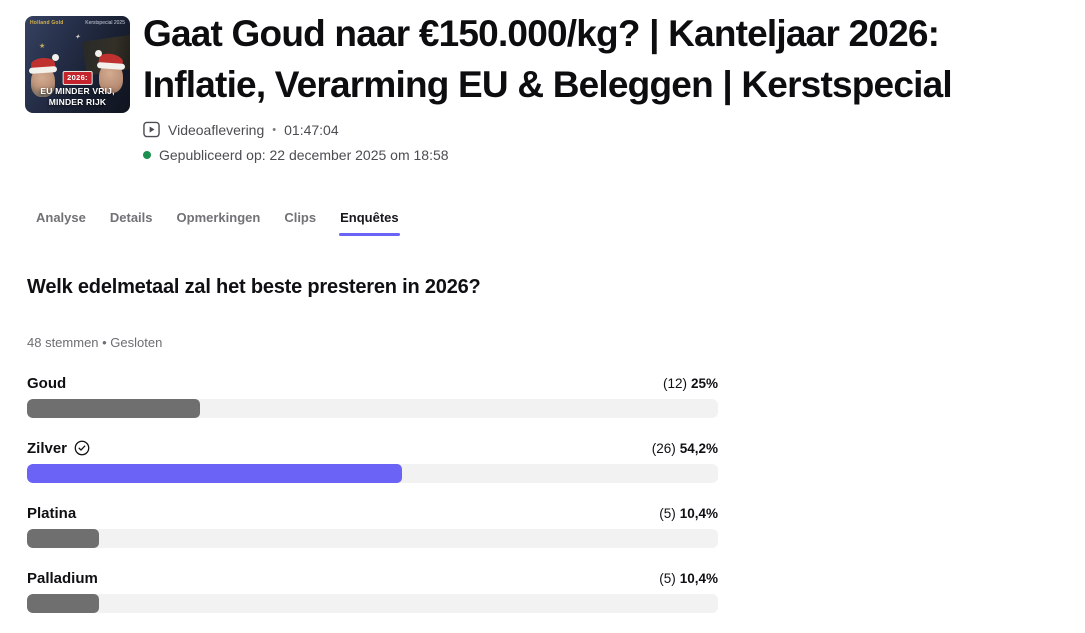  I want to click on thumbnail-caption: EU MINDER VRIJ, MINDER RIJK, so click(77, 96).